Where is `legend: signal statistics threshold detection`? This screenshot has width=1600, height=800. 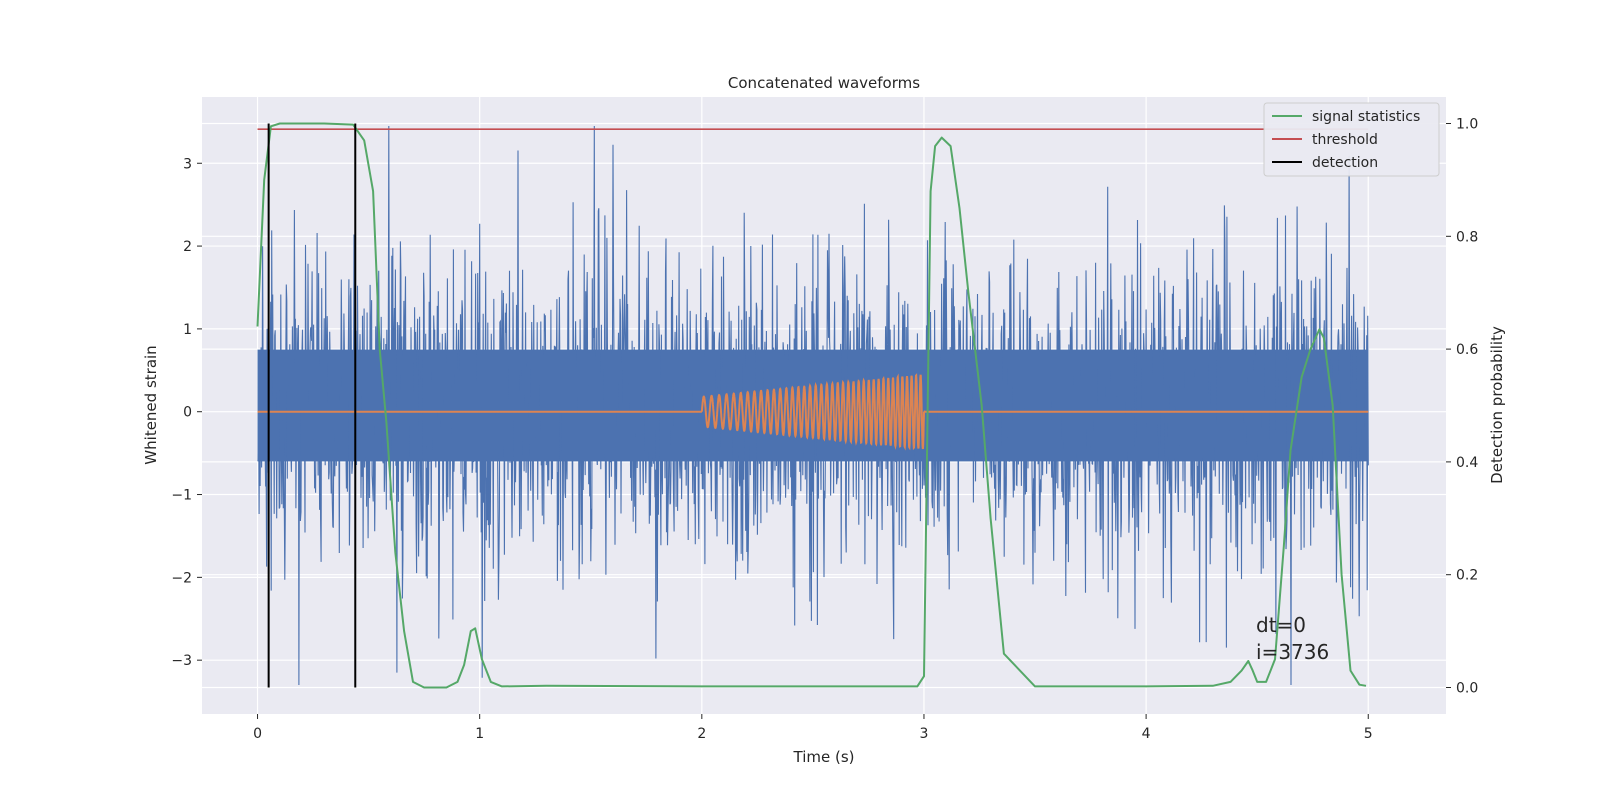 legend: signal statistics threshold detection is located at coordinates (1351, 139).